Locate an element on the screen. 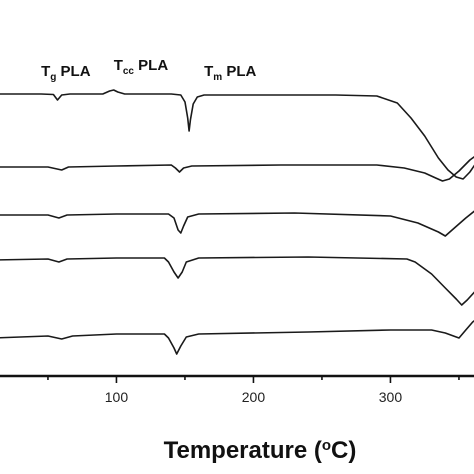 This screenshot has width=474, height=474. tg-label: Tg PLA is located at coordinates (66, 73).